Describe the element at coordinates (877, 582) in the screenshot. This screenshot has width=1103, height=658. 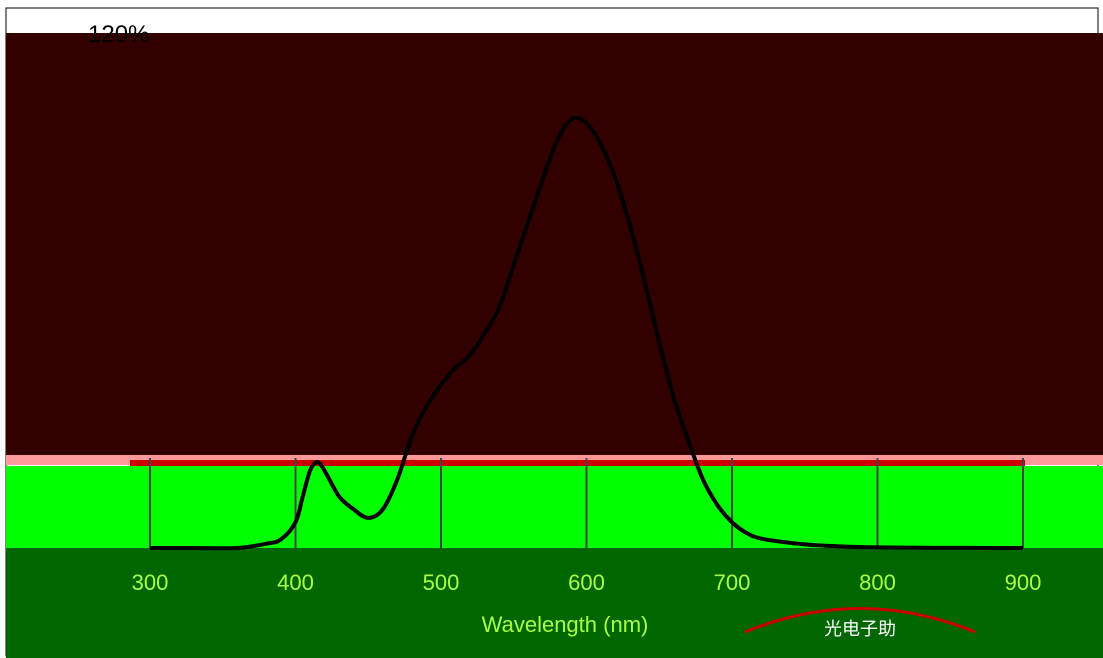
I see `x-tick-label-800: 800` at that location.